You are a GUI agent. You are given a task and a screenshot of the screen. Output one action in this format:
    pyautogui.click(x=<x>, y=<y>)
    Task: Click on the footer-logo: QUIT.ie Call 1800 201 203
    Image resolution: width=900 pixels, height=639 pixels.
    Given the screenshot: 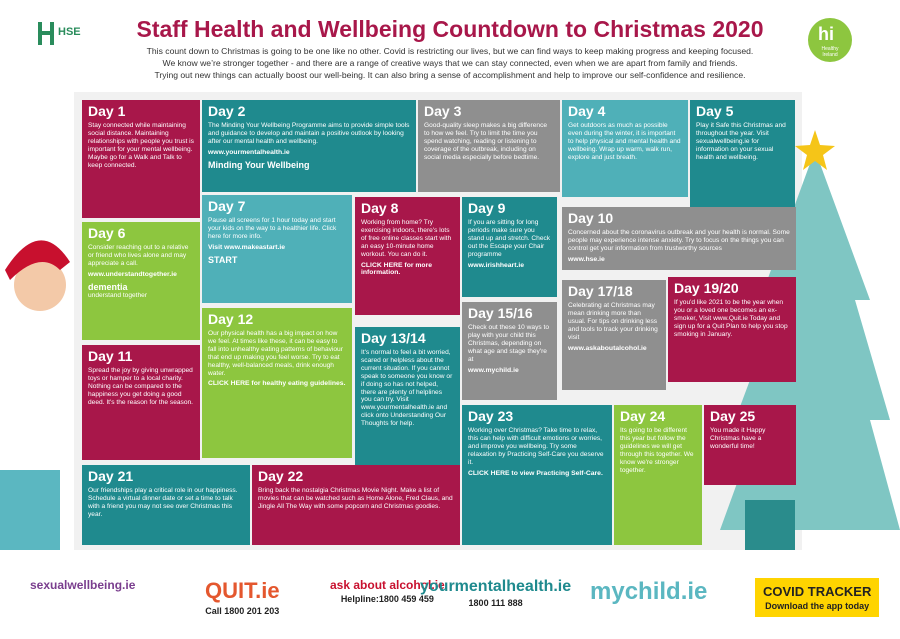 What is the action you would take?
    pyautogui.click(x=242, y=597)
    